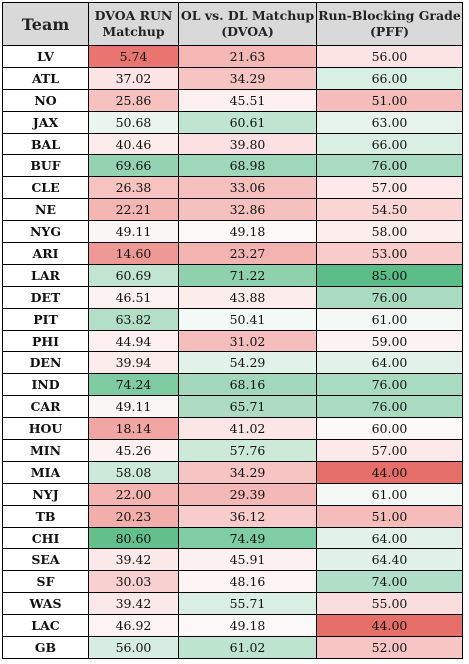 The width and height of the screenshot is (469, 664). Describe the element at coordinates (247, 604) in the screenshot. I see `ol-dl-cell: 55.71` at that location.